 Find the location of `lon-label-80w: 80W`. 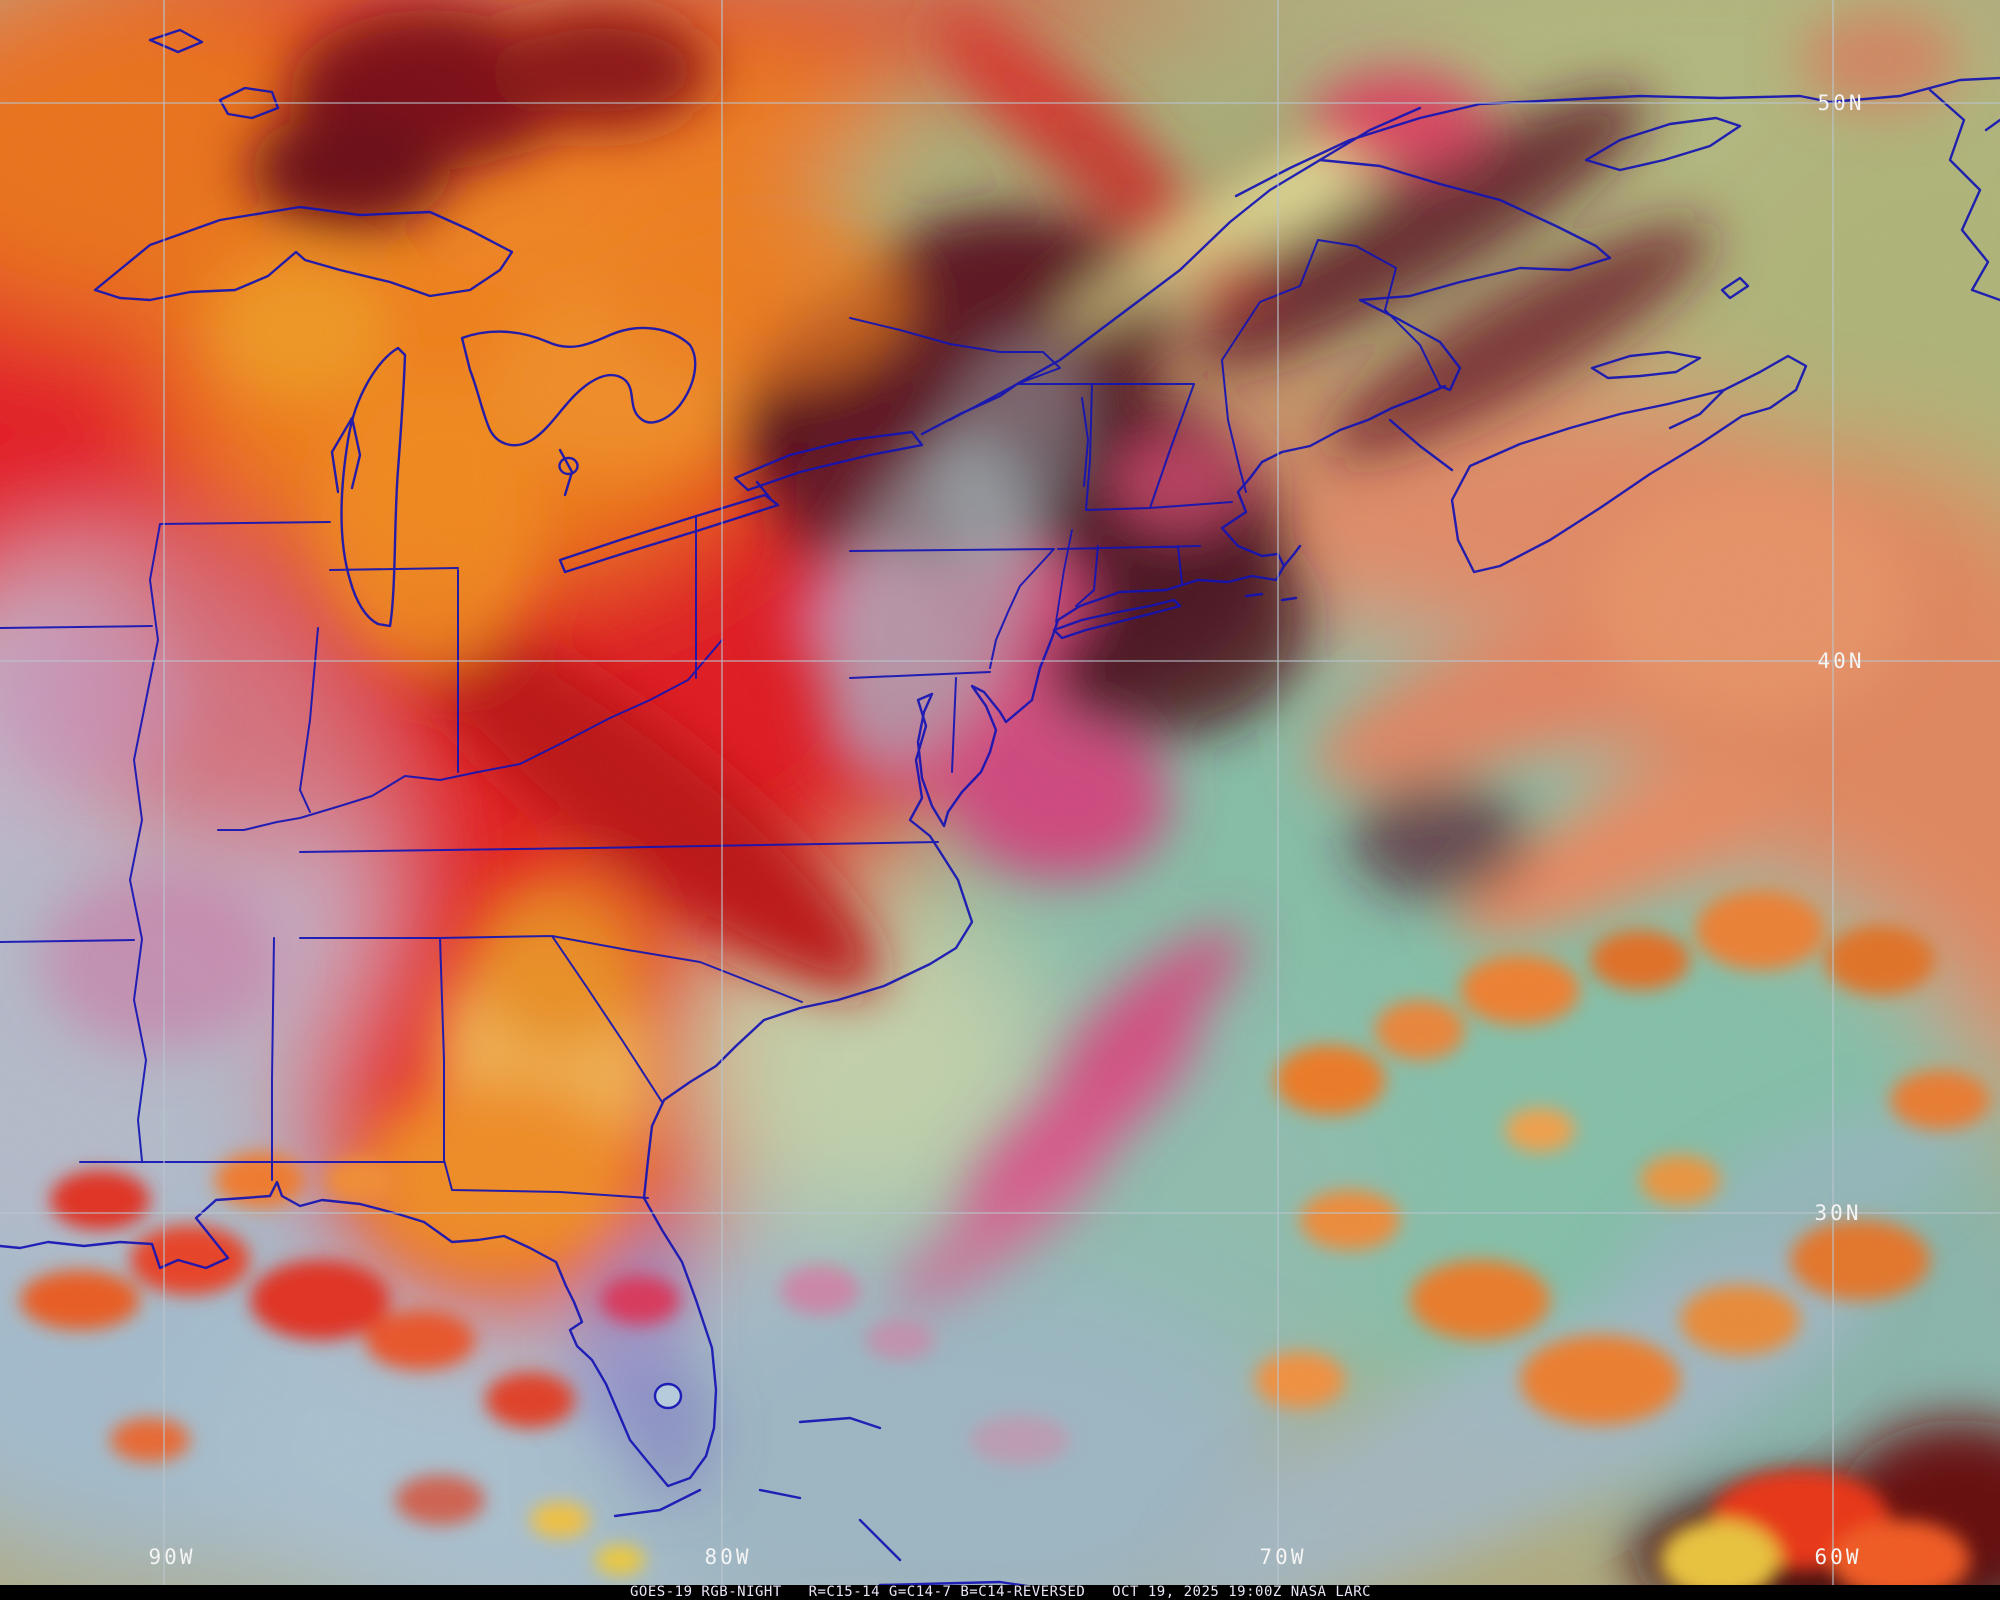

lon-label-80w: 80W is located at coordinates (728, 1557).